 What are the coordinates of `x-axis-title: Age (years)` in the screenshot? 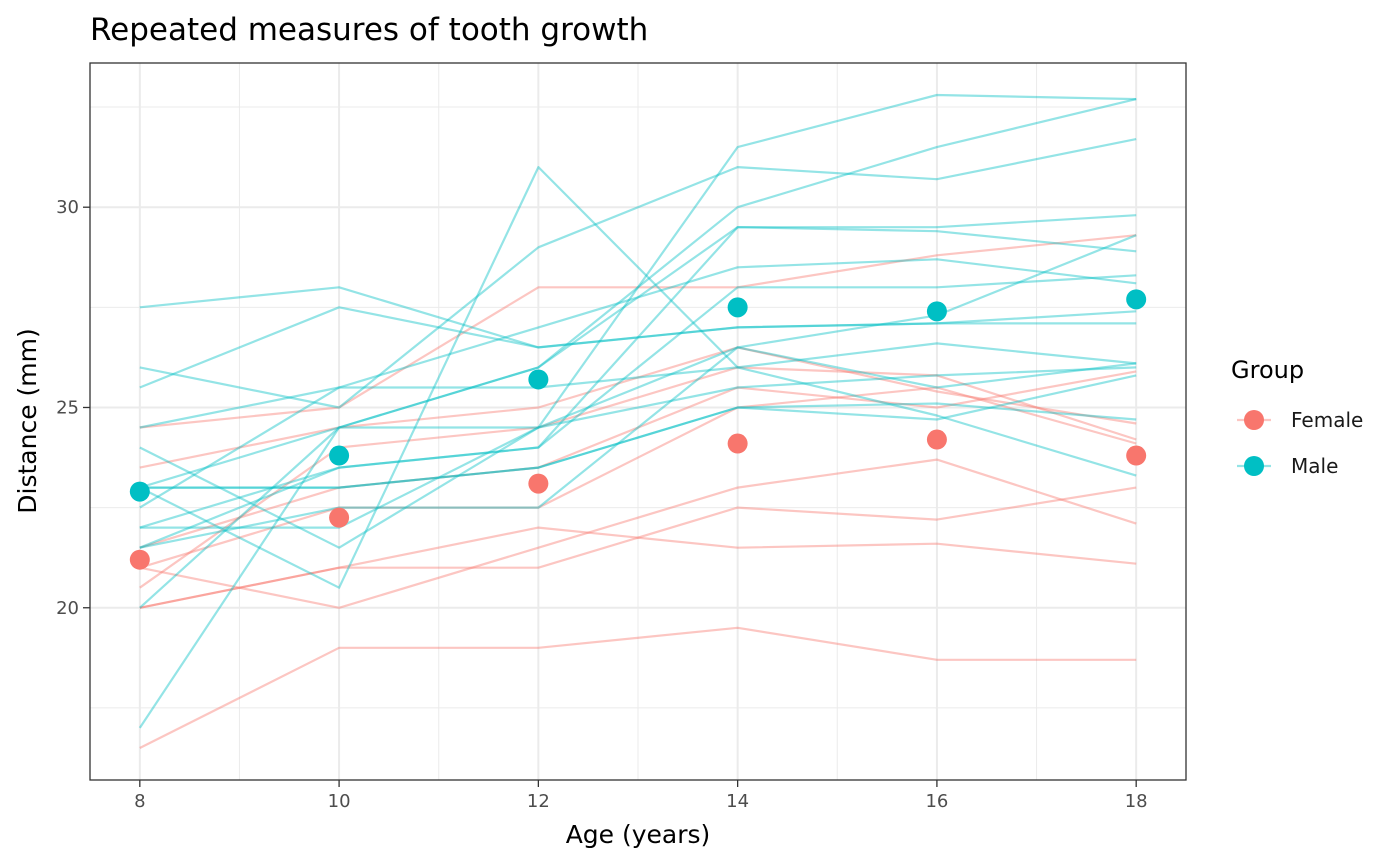 It's located at (638, 834).